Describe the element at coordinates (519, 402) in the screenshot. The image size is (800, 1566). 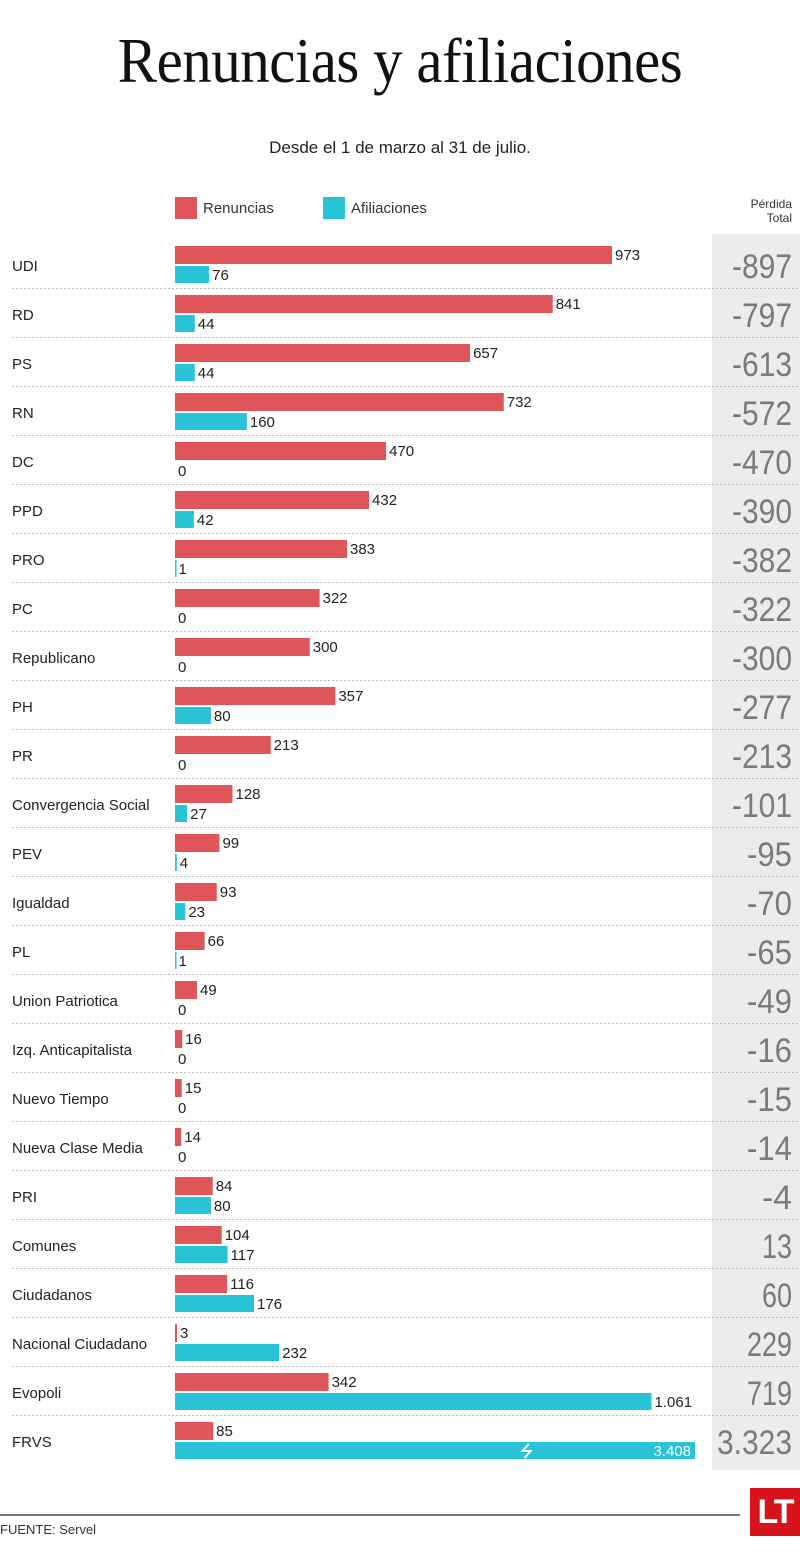
I see `value-label-renuncias: 732` at that location.